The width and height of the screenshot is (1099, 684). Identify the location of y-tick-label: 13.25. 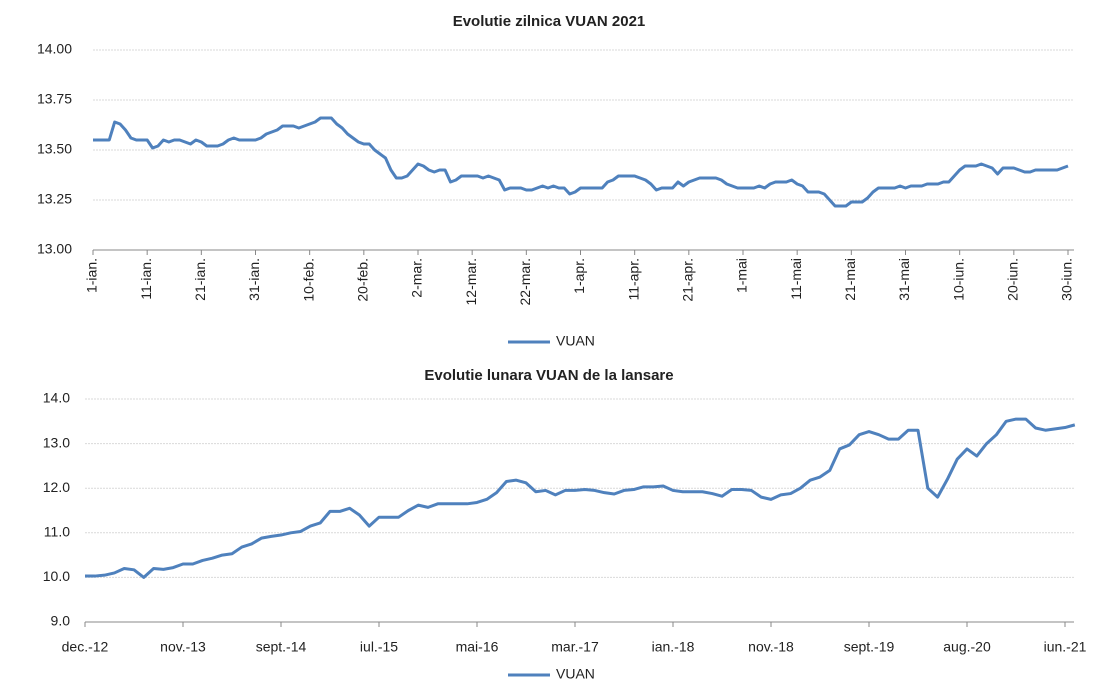
(54, 199).